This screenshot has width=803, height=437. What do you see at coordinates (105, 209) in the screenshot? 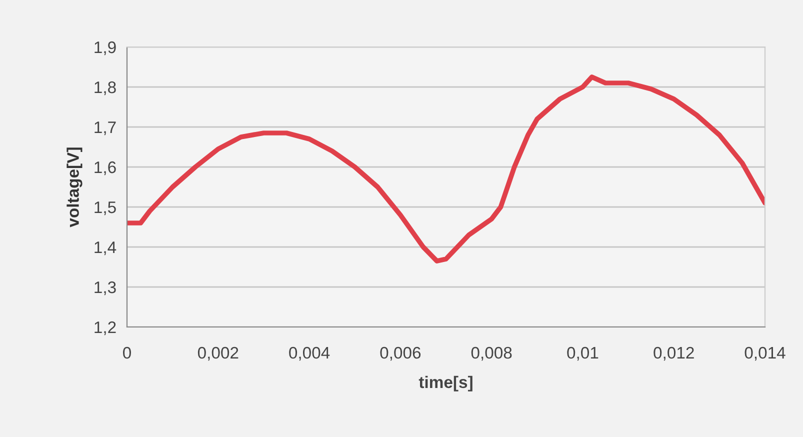
I see `y-tick-label: 1,5` at bounding box center [105, 209].